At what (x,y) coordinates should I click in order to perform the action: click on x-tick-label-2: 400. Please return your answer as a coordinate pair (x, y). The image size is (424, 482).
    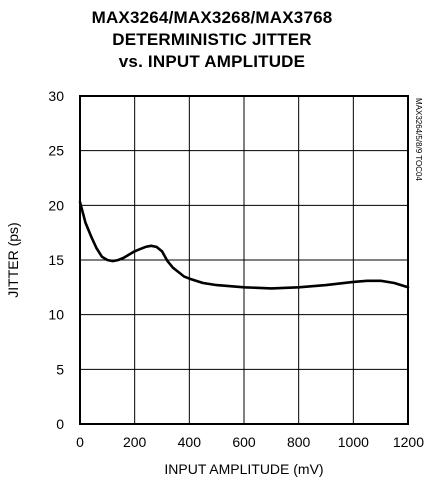
    Looking at the image, I should click on (190, 442).